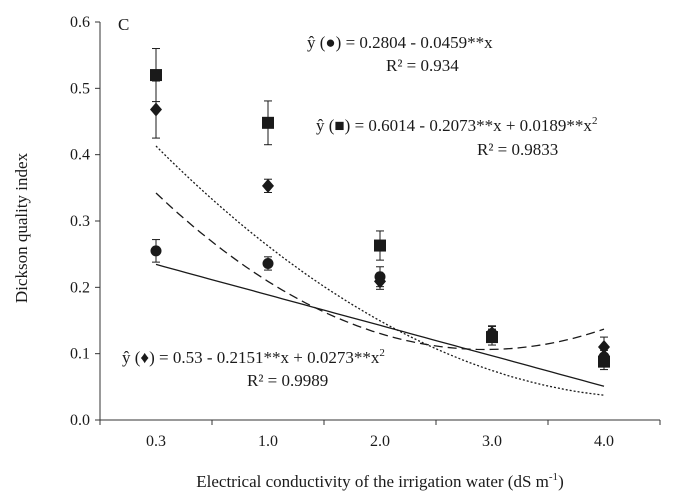  Describe the element at coordinates (80, 420) in the screenshot. I see `y-tick-label: 0.0` at that location.